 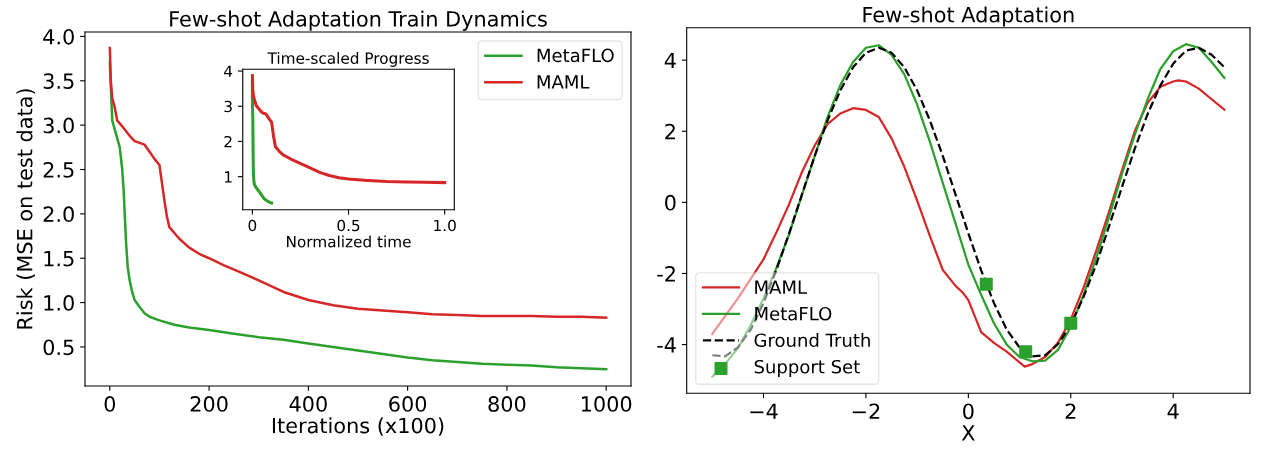 What do you see at coordinates (348, 59) in the screenshot?
I see `chart-title: Time-scaled Progress` at bounding box center [348, 59].